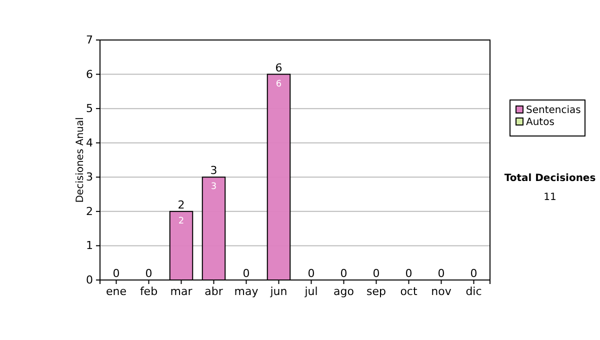 This screenshot has height=340, width=600. What do you see at coordinates (344, 291) in the screenshot?
I see `x-tick-label: ago` at bounding box center [344, 291].